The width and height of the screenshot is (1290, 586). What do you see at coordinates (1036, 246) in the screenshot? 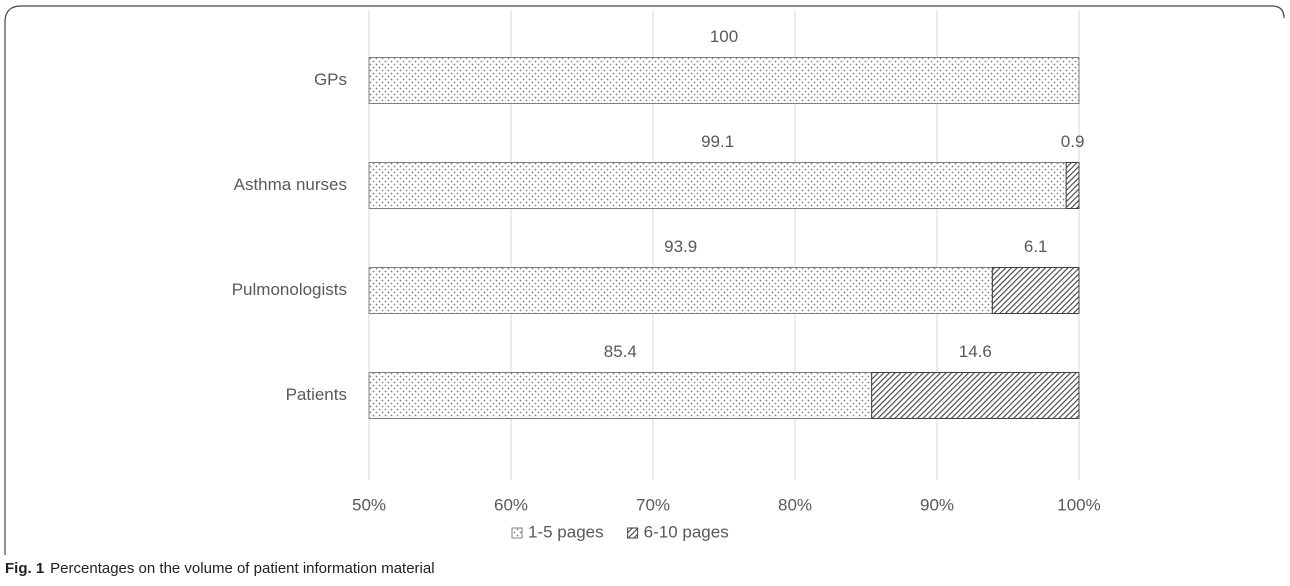
I see `data-label: 6.1` at bounding box center [1036, 246].